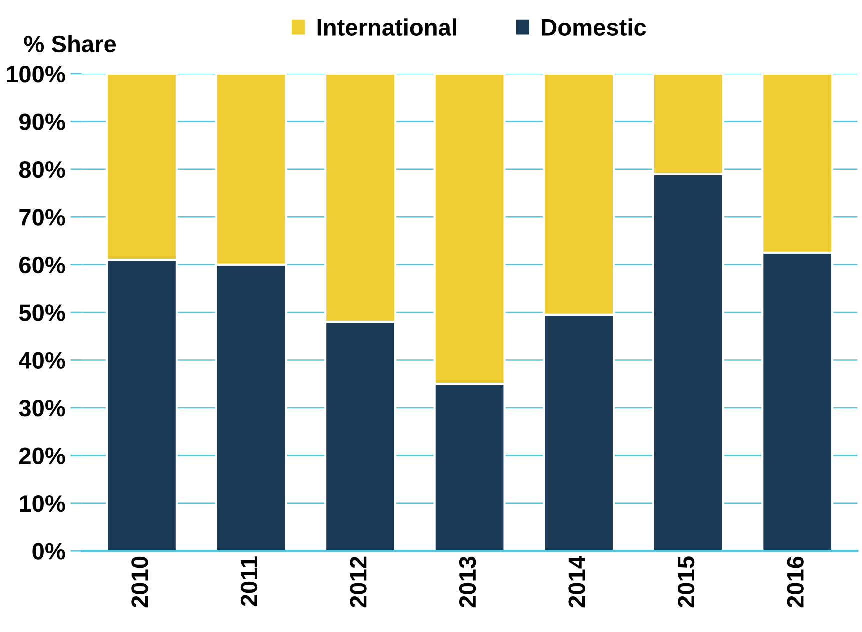  I want to click on y-tick-label: 10%, so click(43, 503).